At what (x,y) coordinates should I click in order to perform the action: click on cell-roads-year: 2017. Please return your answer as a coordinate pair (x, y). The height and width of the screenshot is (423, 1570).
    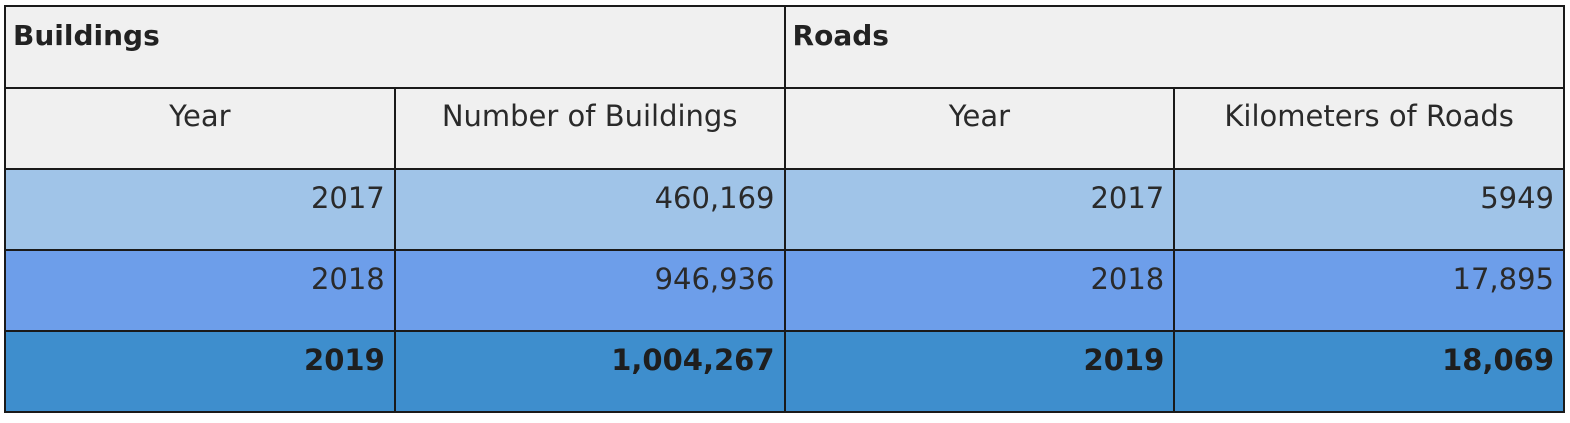
    Looking at the image, I should click on (979, 209).